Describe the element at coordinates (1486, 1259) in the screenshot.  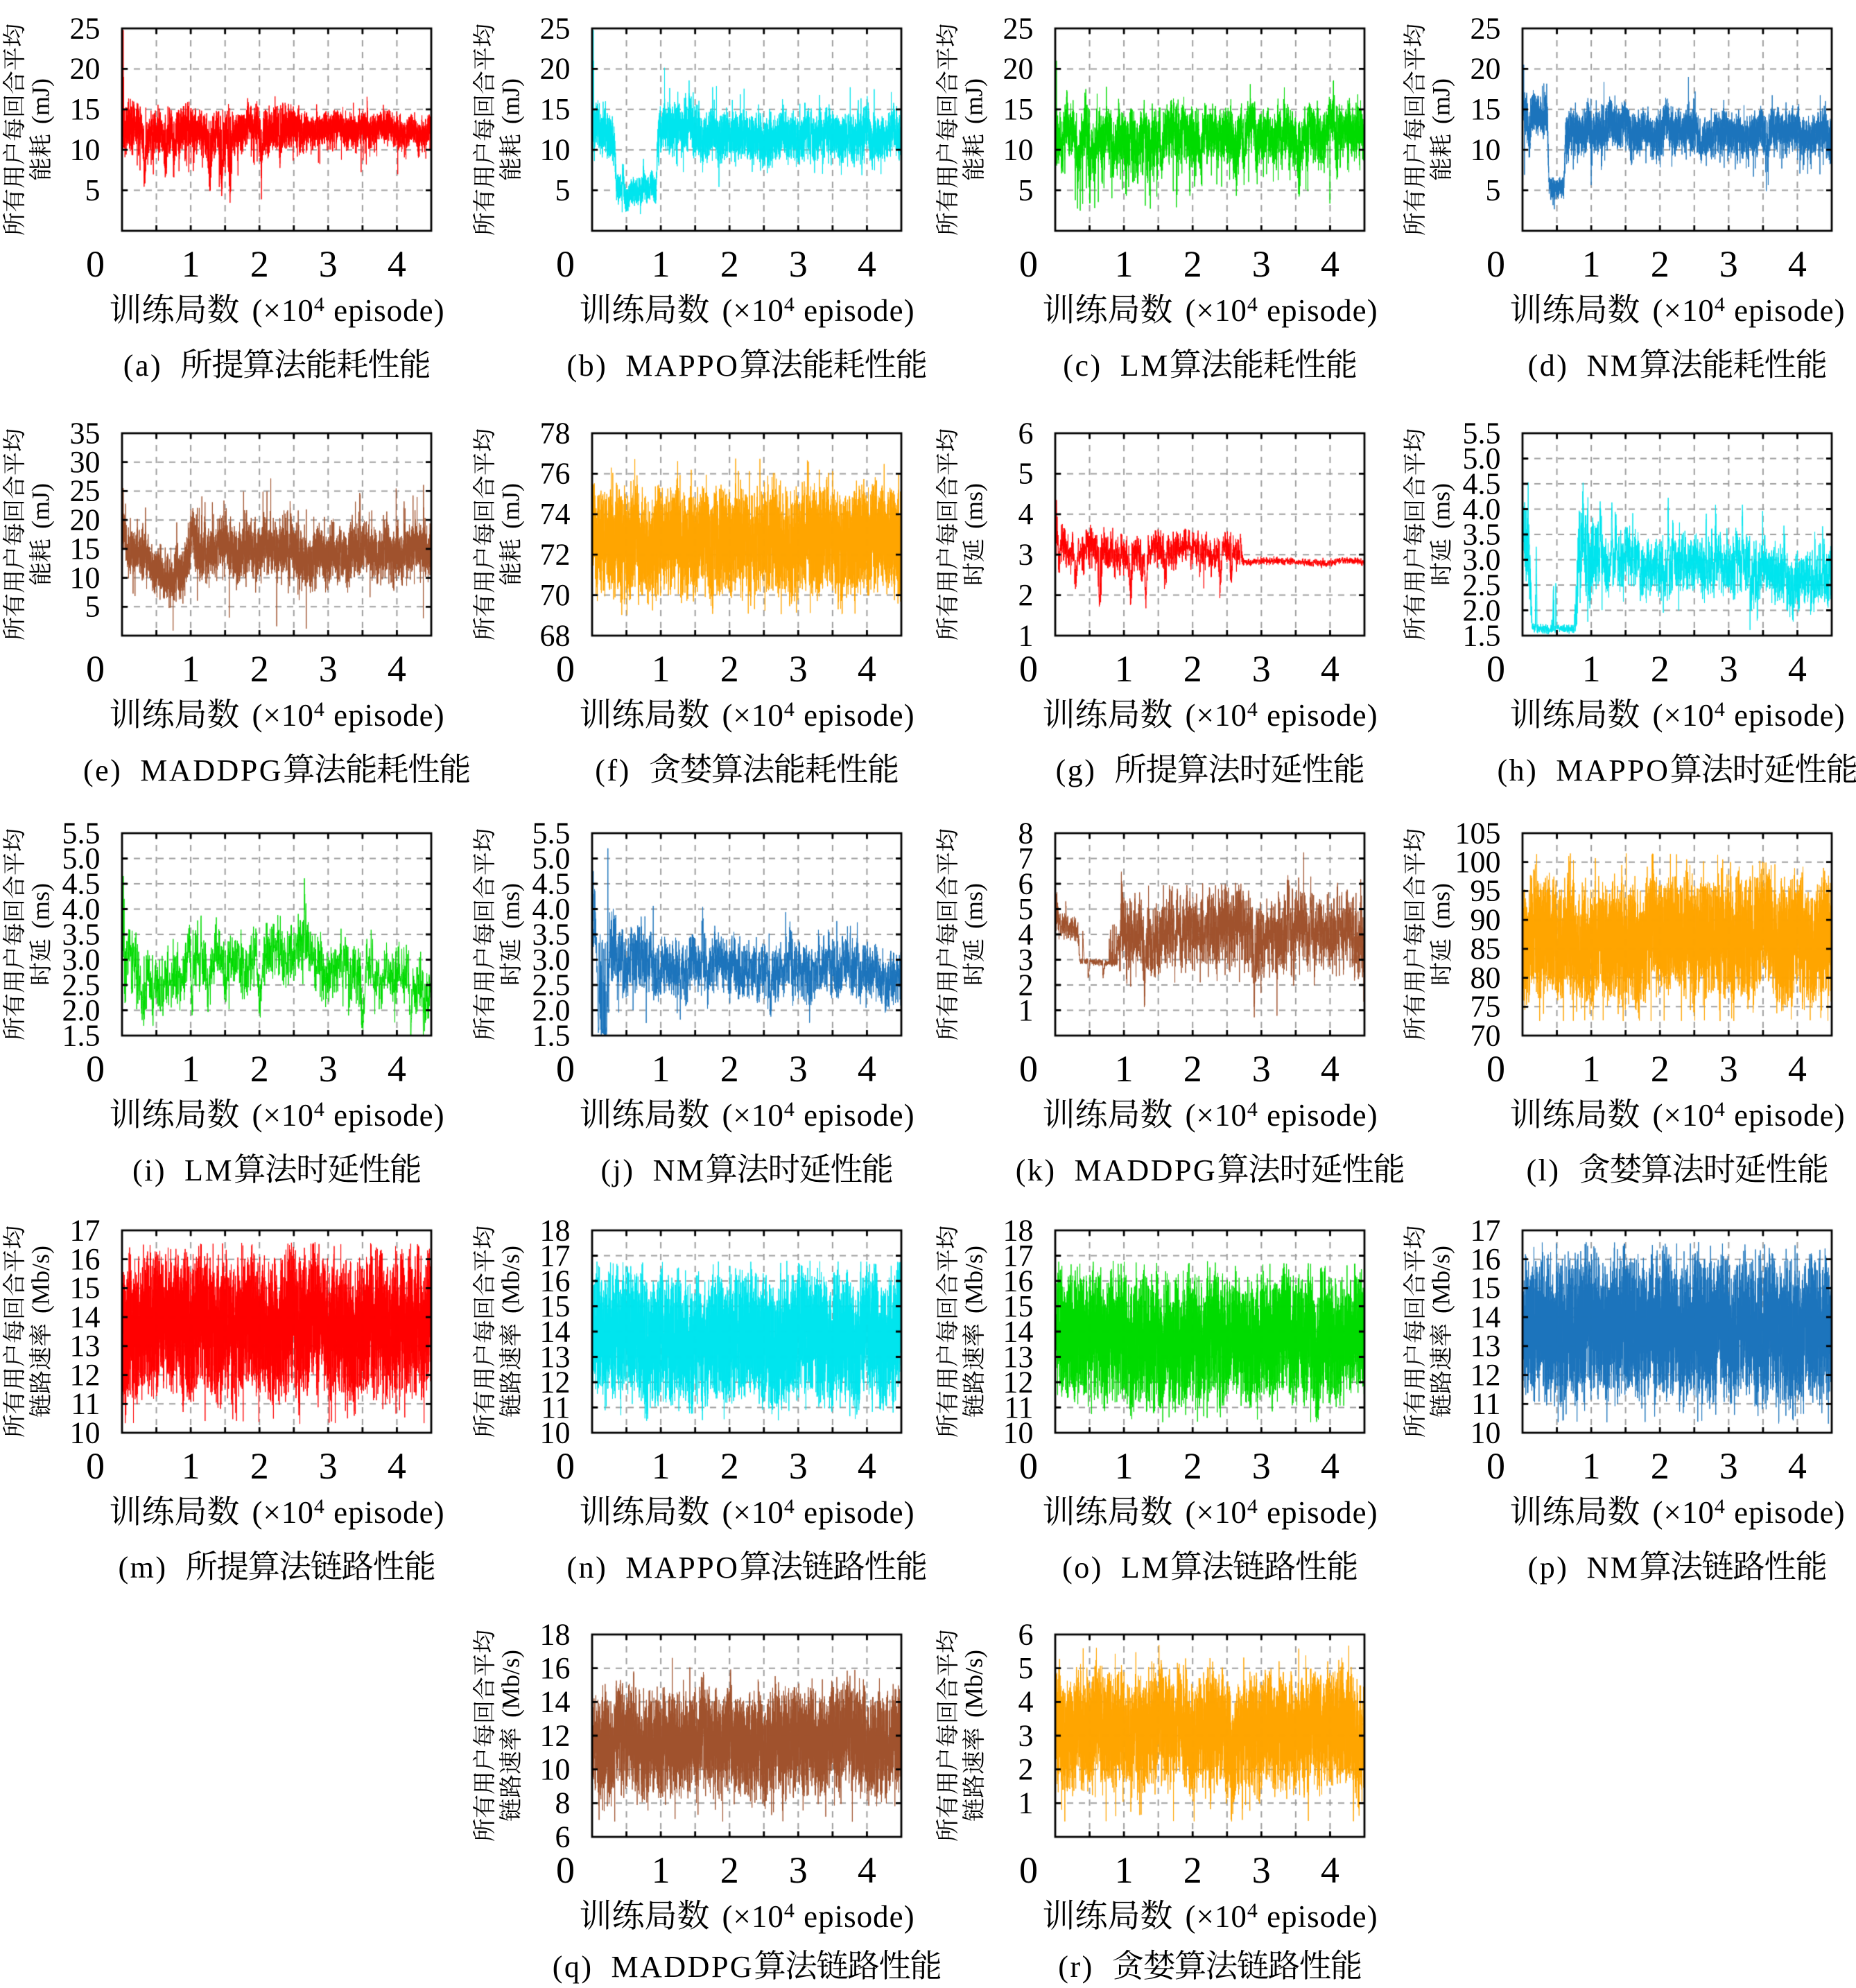
I see `svg-text: 16` at that location.